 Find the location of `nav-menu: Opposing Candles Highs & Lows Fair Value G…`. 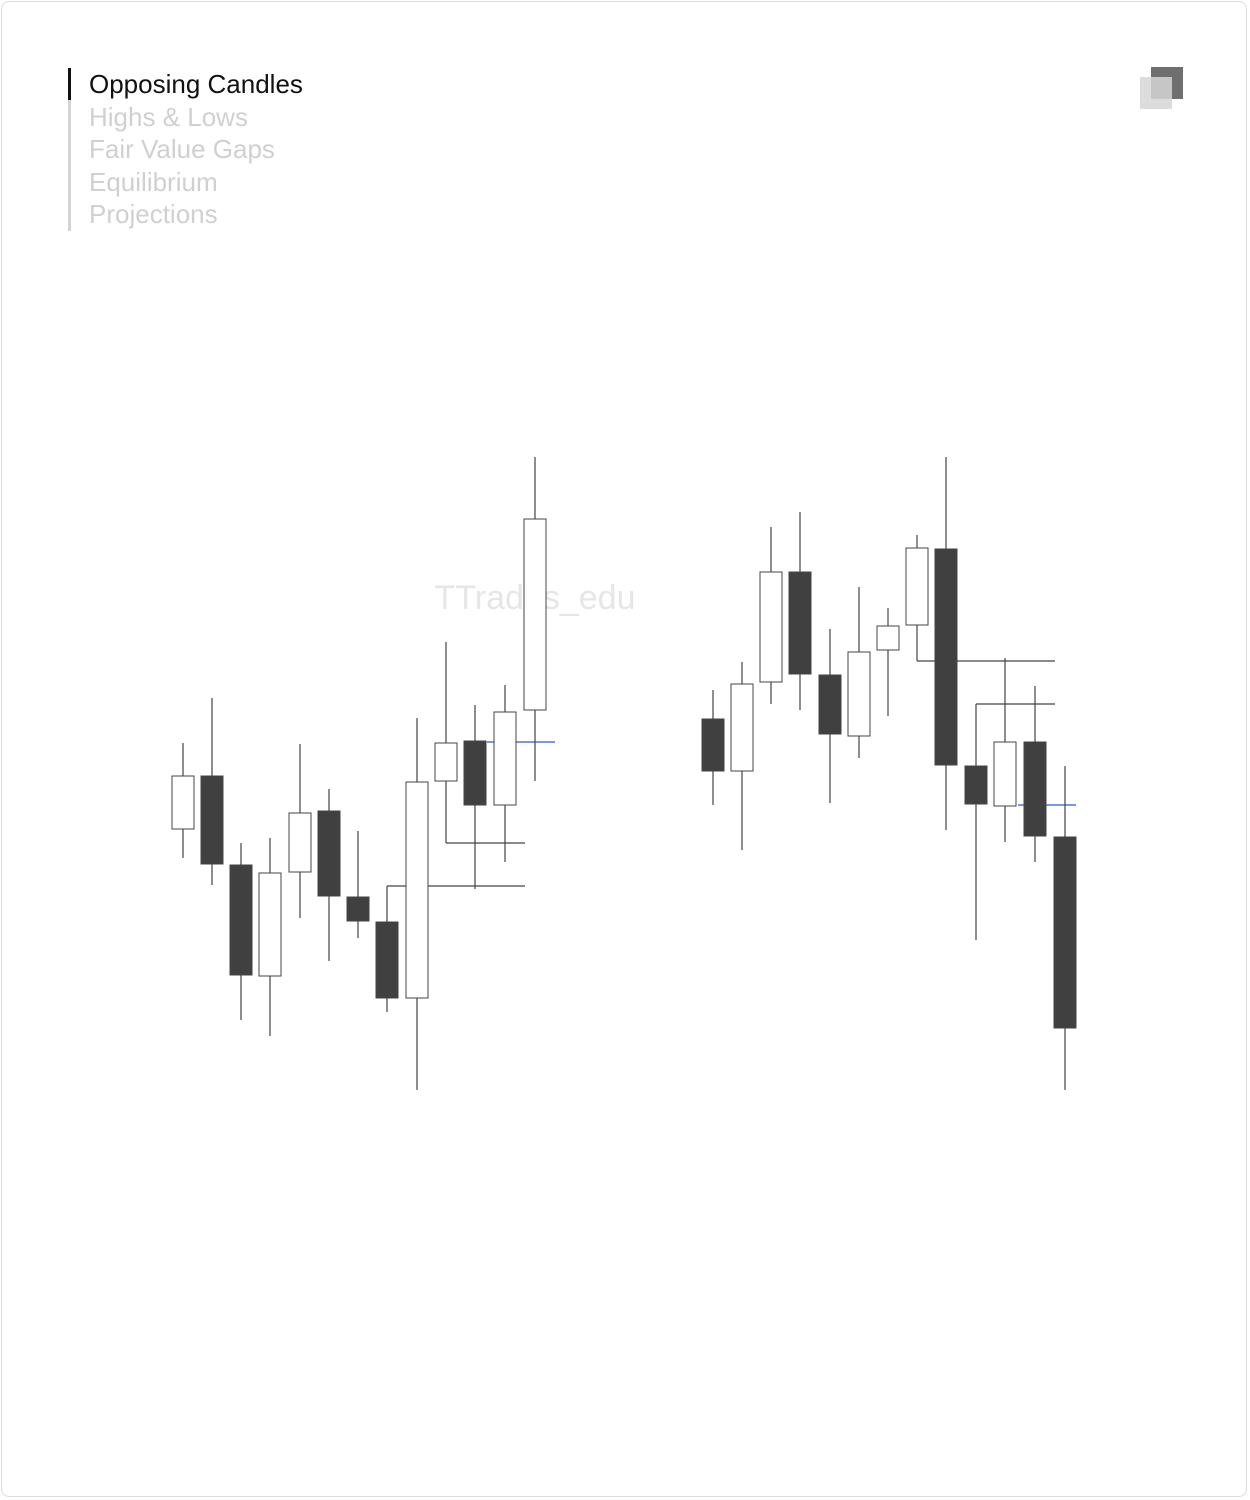

nav-menu: Opposing Candles Highs & Lows Fair Value G… is located at coordinates (185, 149).